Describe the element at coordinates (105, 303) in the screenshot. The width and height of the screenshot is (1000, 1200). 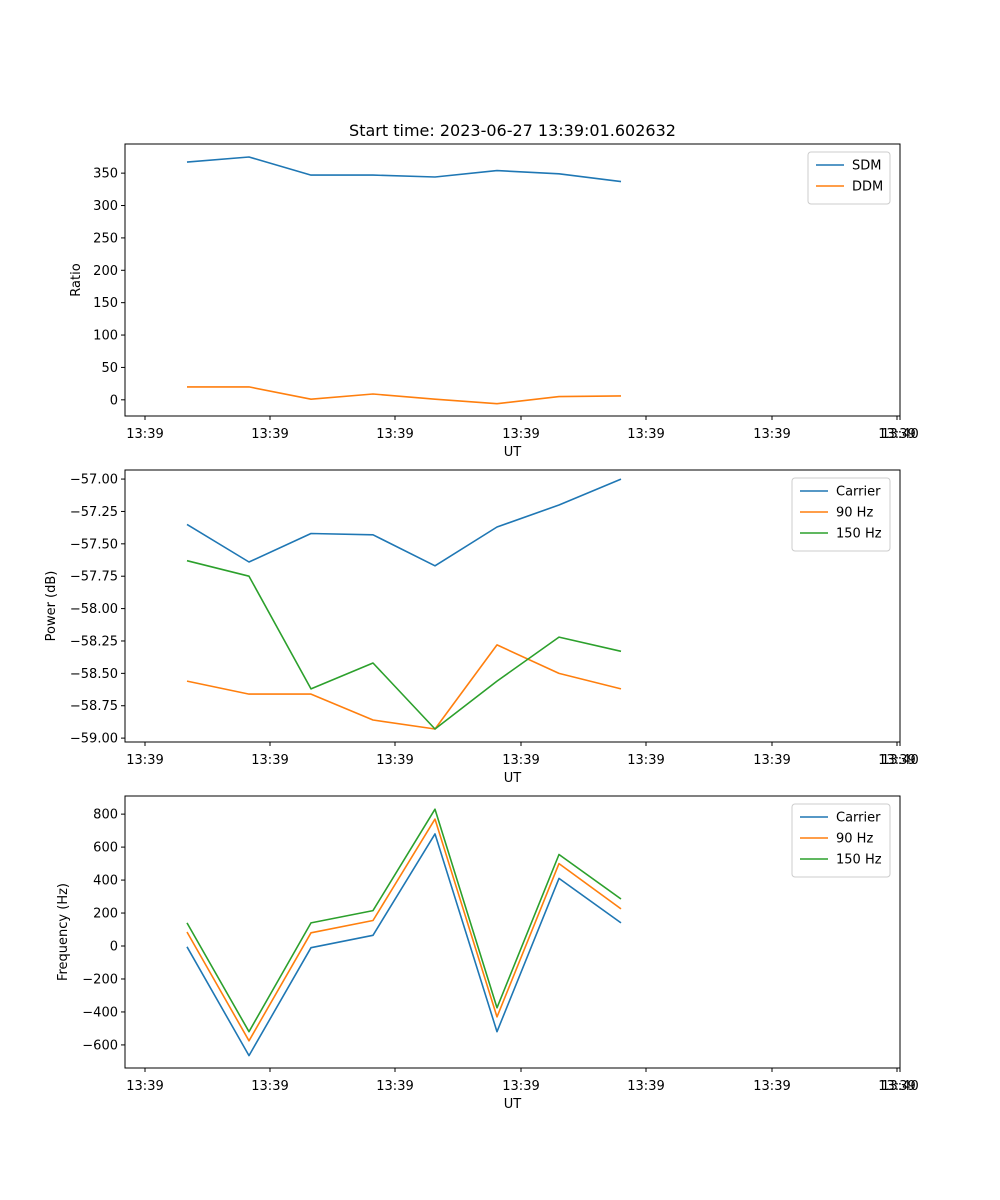
I see `y-tick-label: 150` at that location.